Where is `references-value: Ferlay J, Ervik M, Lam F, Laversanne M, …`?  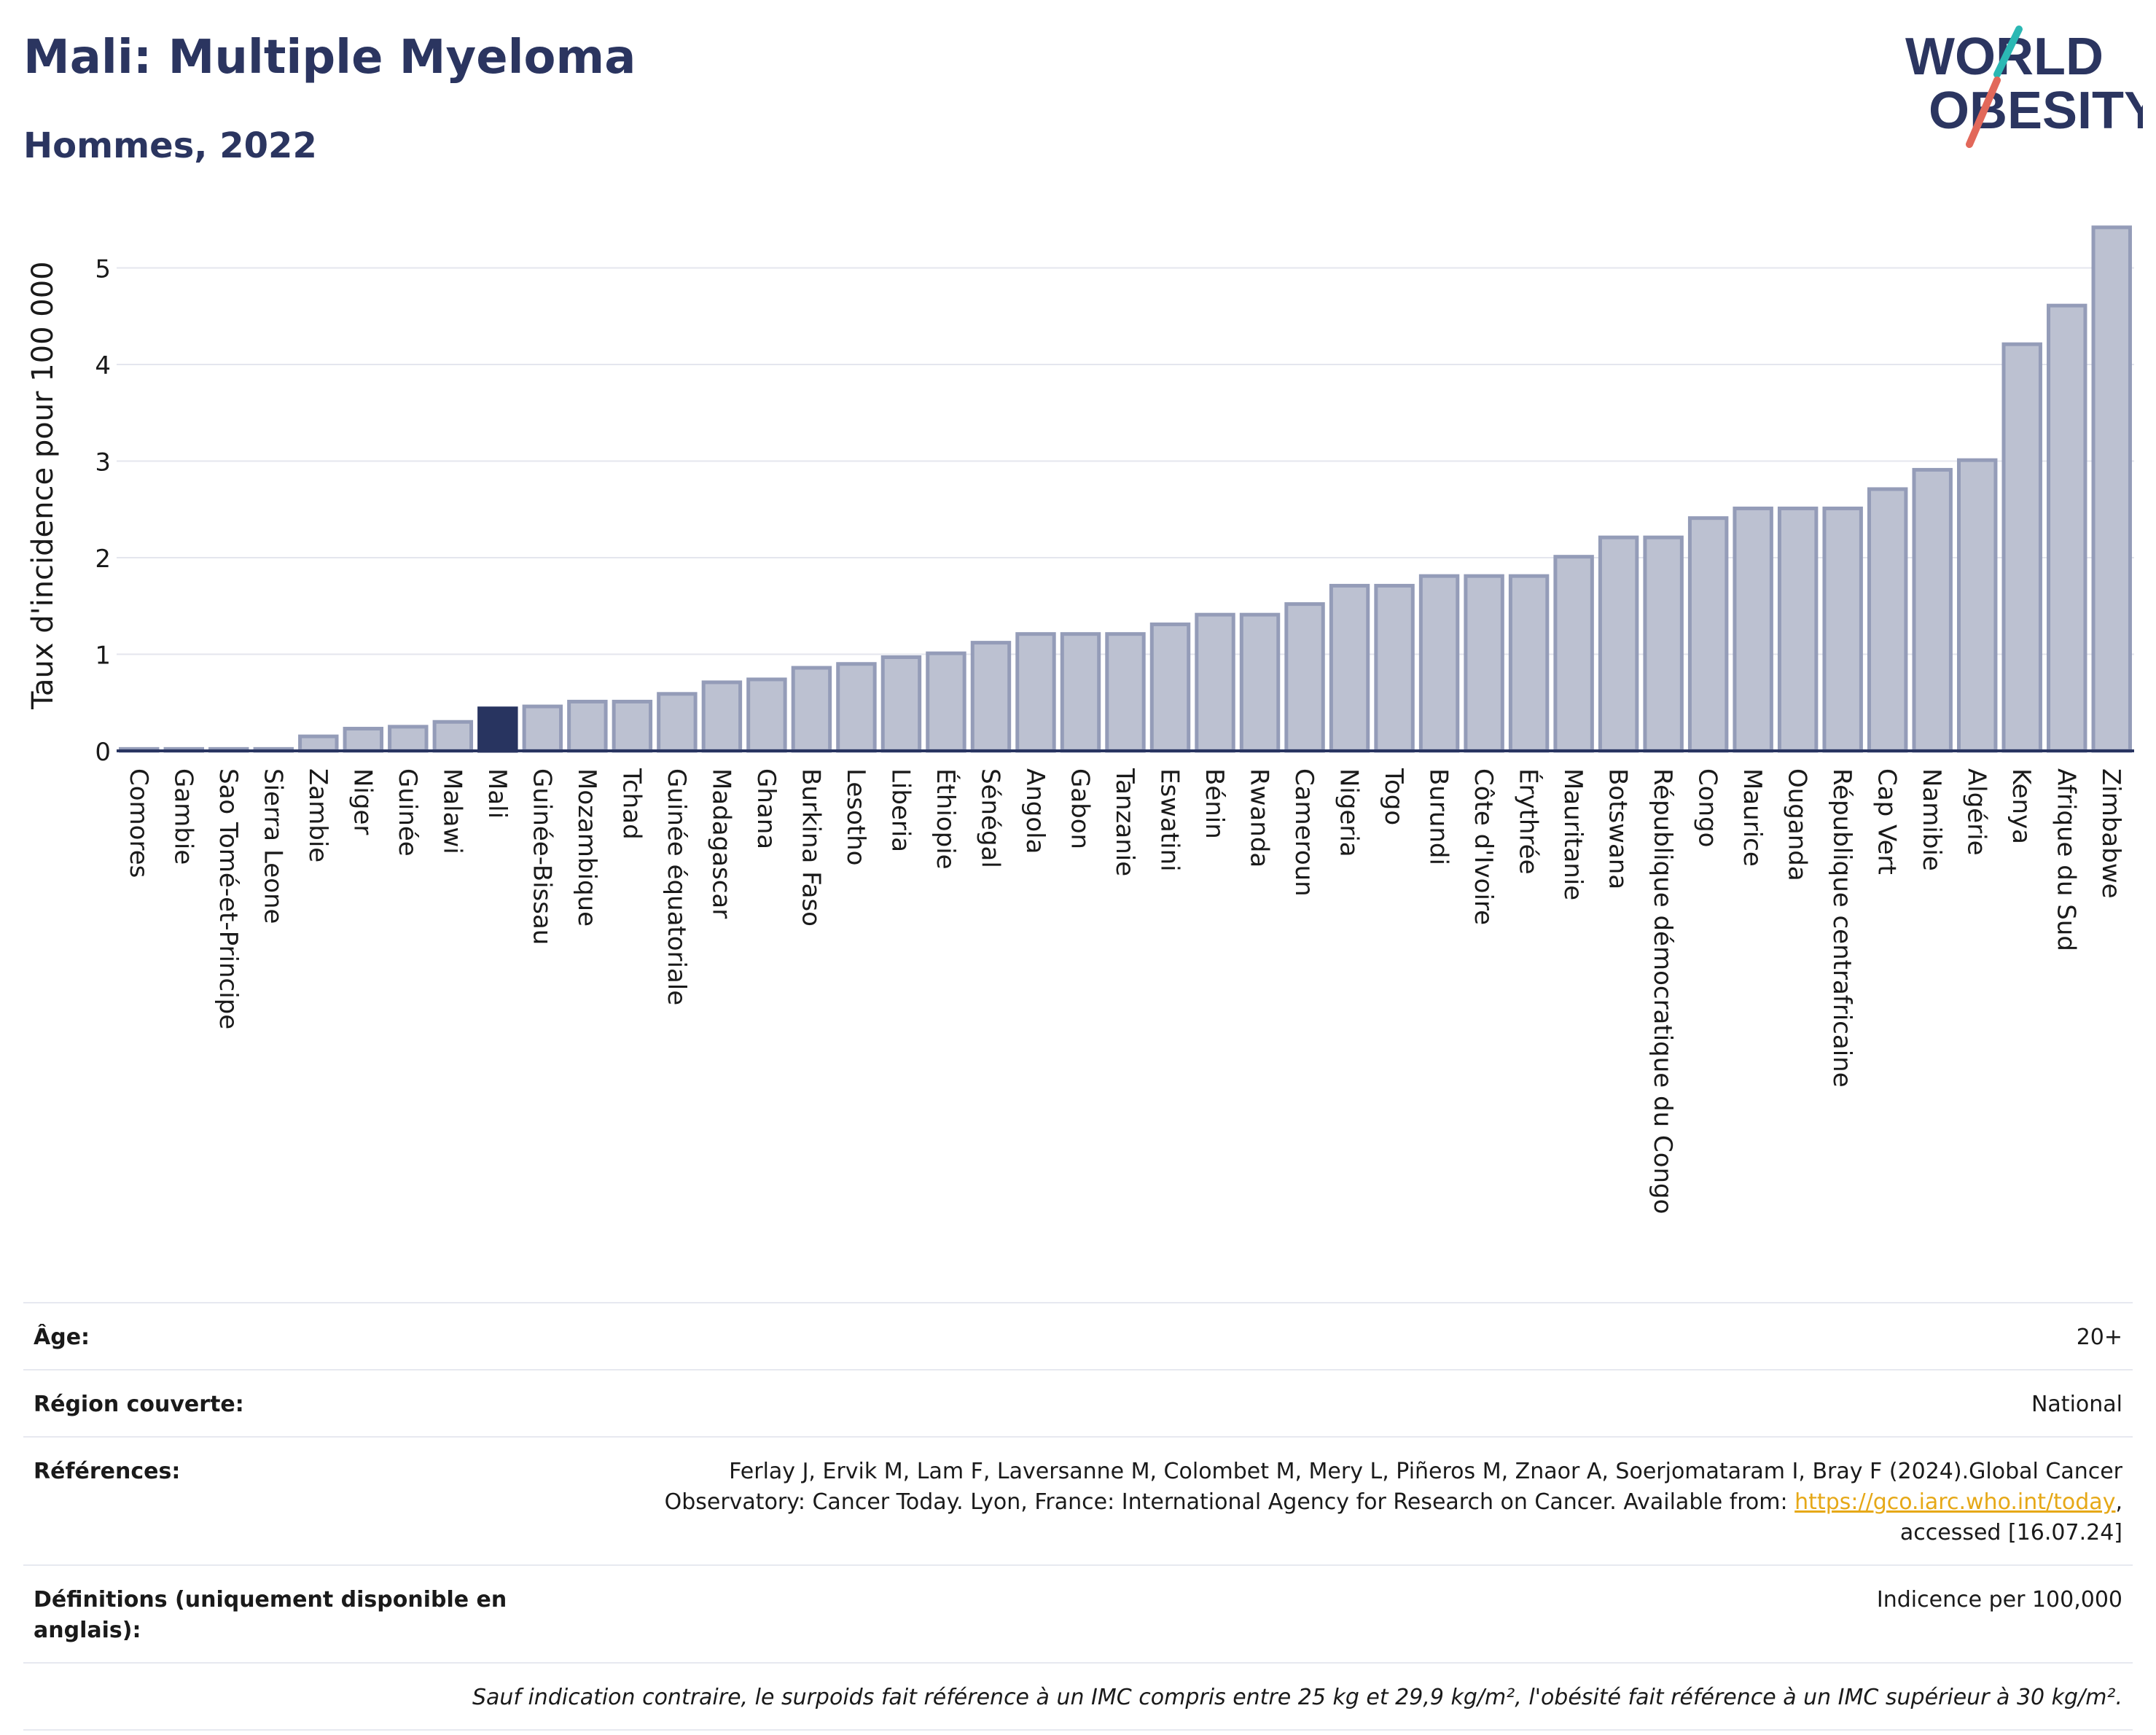
references-value: Ferlay J, Ervik M, Lam F, Laversanne M, … is located at coordinates (1357, 1502).